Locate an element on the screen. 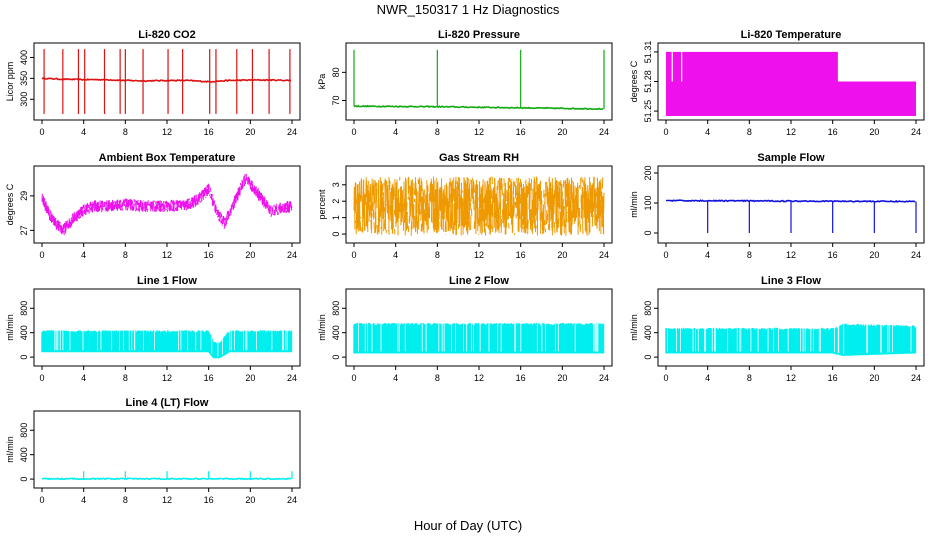 The image size is (936, 540). panel-title: Line 2 Flow is located at coordinates (479, 281).